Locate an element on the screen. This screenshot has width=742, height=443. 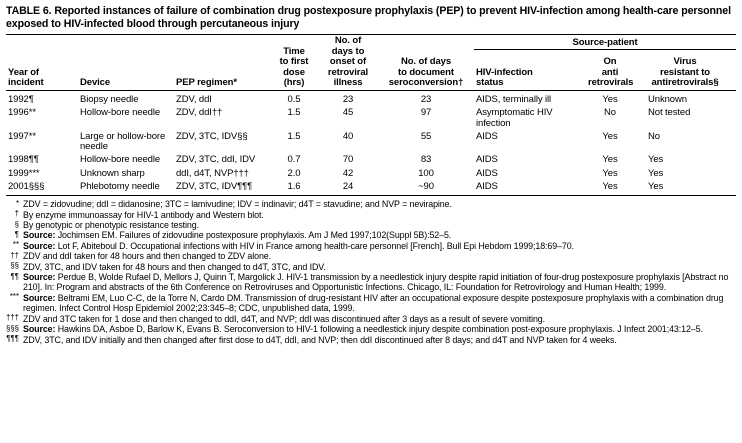
cell-time: 0.5 is located at coordinates (294, 99).